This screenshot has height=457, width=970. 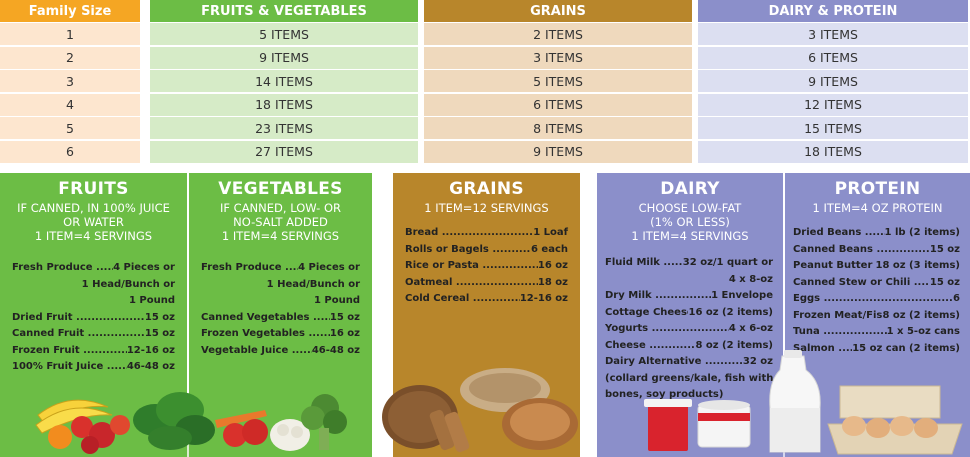 I want to click on item-value: 4 Pieces or, so click(x=329, y=267).